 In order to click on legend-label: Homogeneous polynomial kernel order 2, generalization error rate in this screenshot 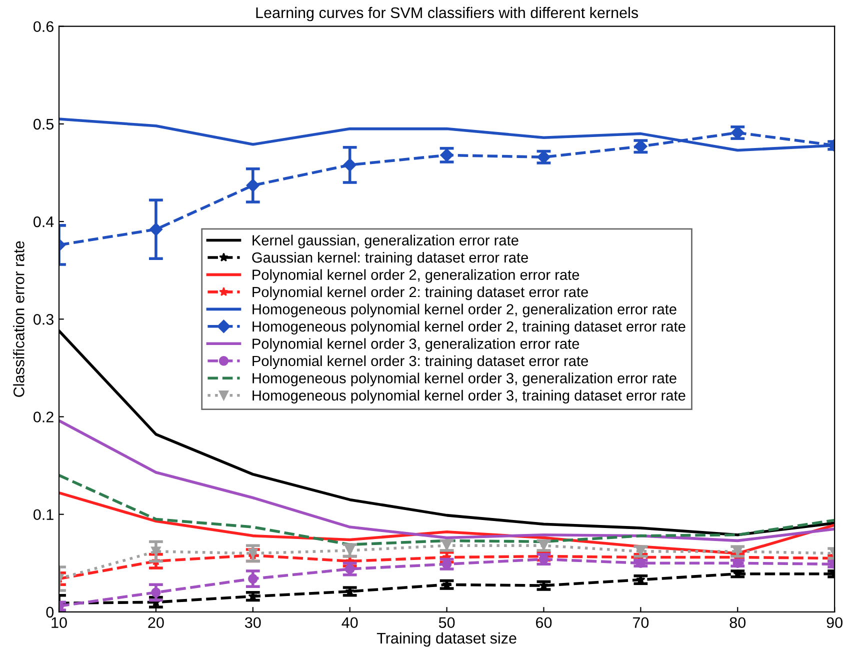, I will do `click(464, 311)`.